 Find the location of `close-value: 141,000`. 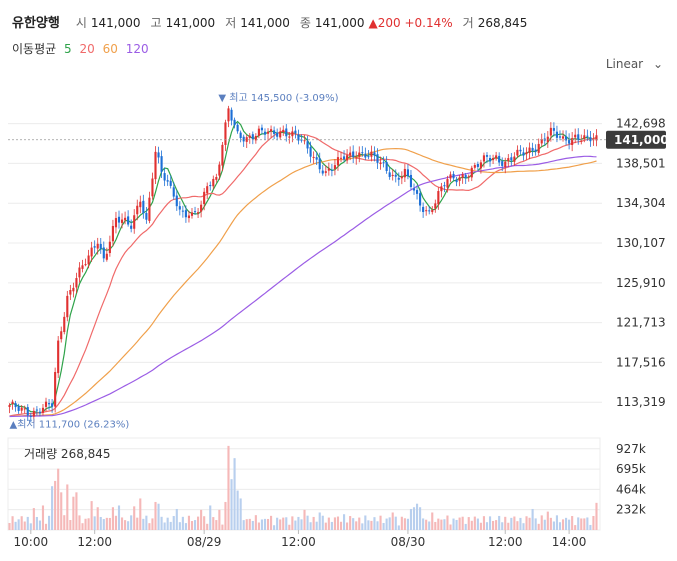

close-value: 141,000 is located at coordinates (339, 23).